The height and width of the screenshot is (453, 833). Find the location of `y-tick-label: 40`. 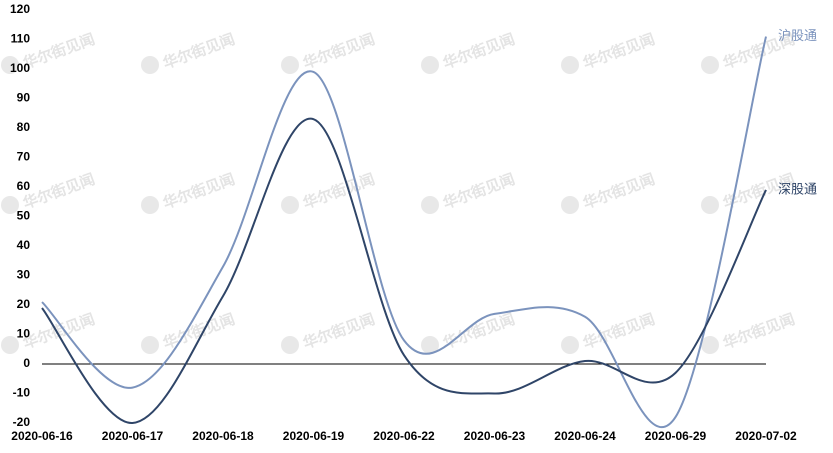

y-tick-label: 40 is located at coordinates (24, 245).